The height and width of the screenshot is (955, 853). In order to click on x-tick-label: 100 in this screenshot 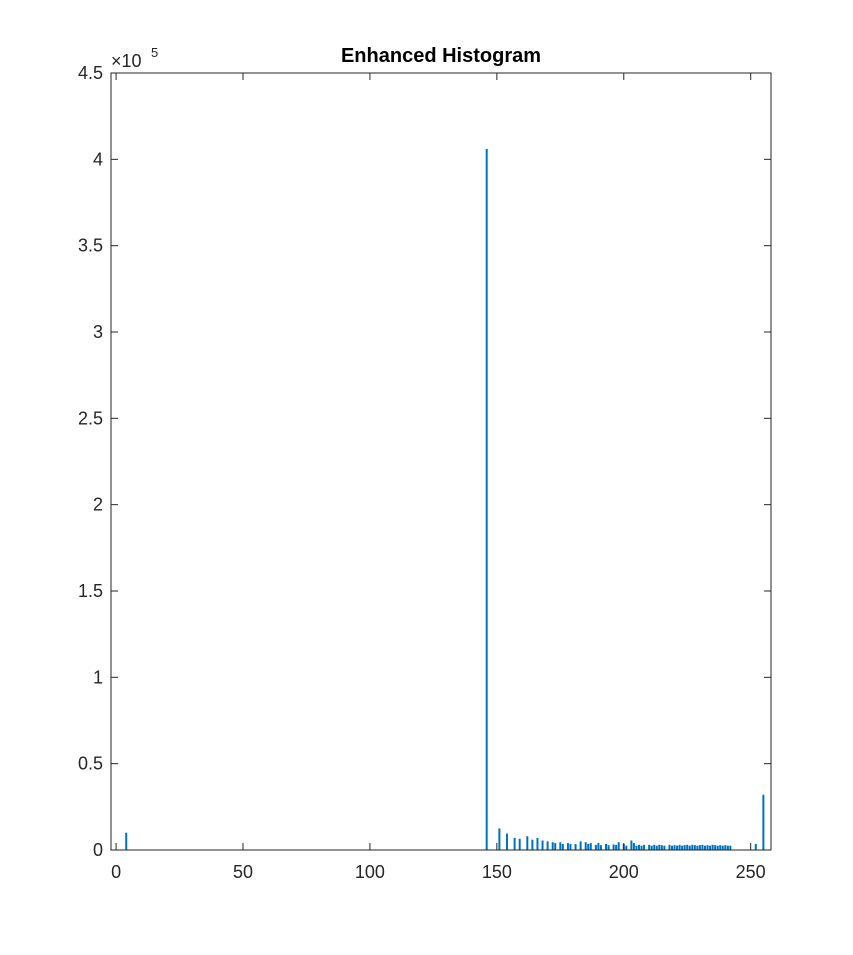, I will do `click(370, 872)`.